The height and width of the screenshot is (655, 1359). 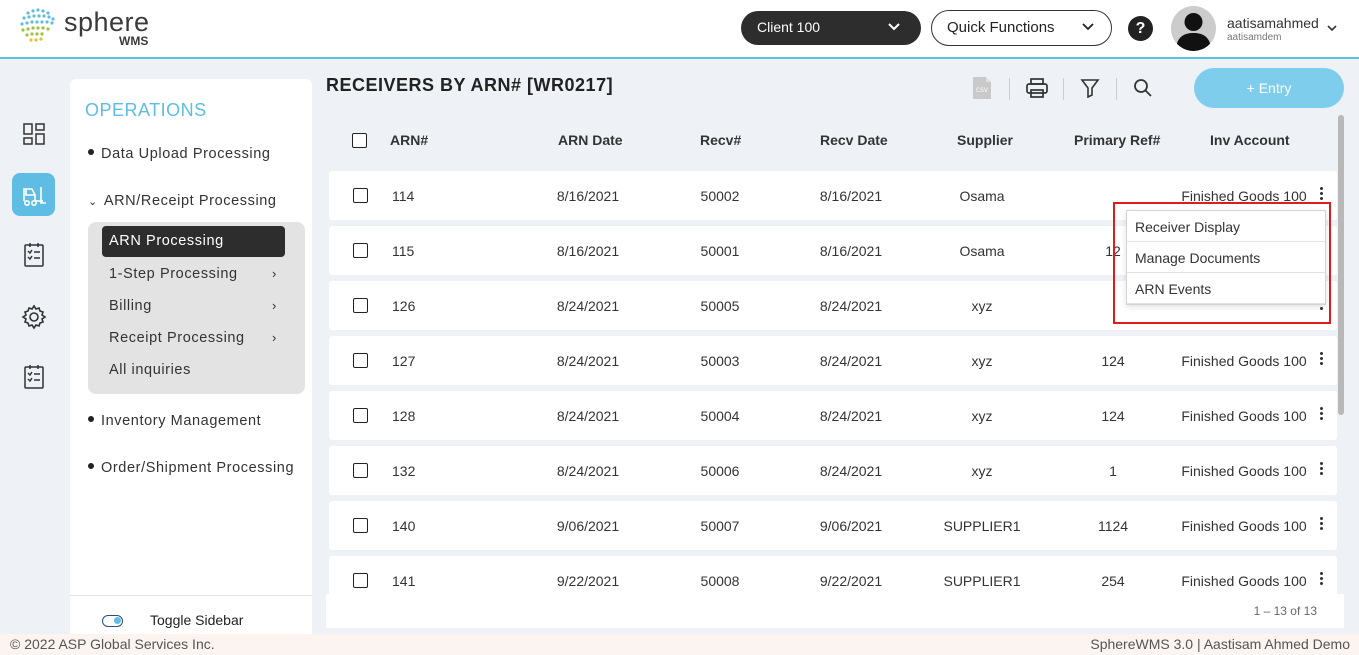 I want to click on sidebar-subitem-all-inquiries: All inquiries, so click(x=150, y=370).